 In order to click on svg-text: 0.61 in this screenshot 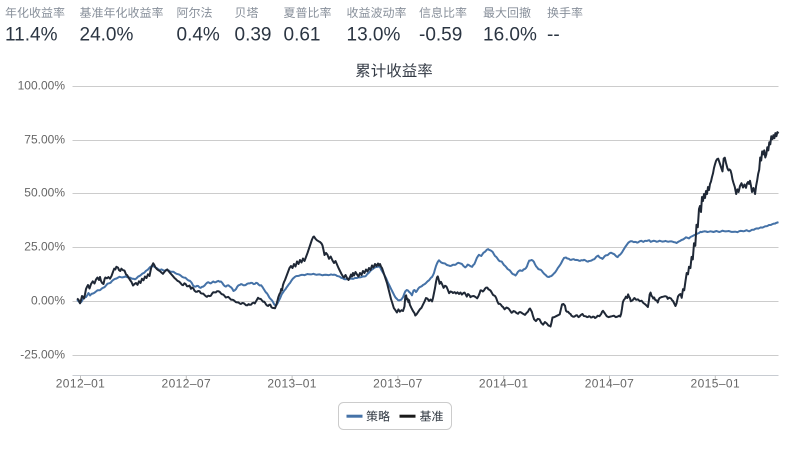, I will do `click(302, 34)`.